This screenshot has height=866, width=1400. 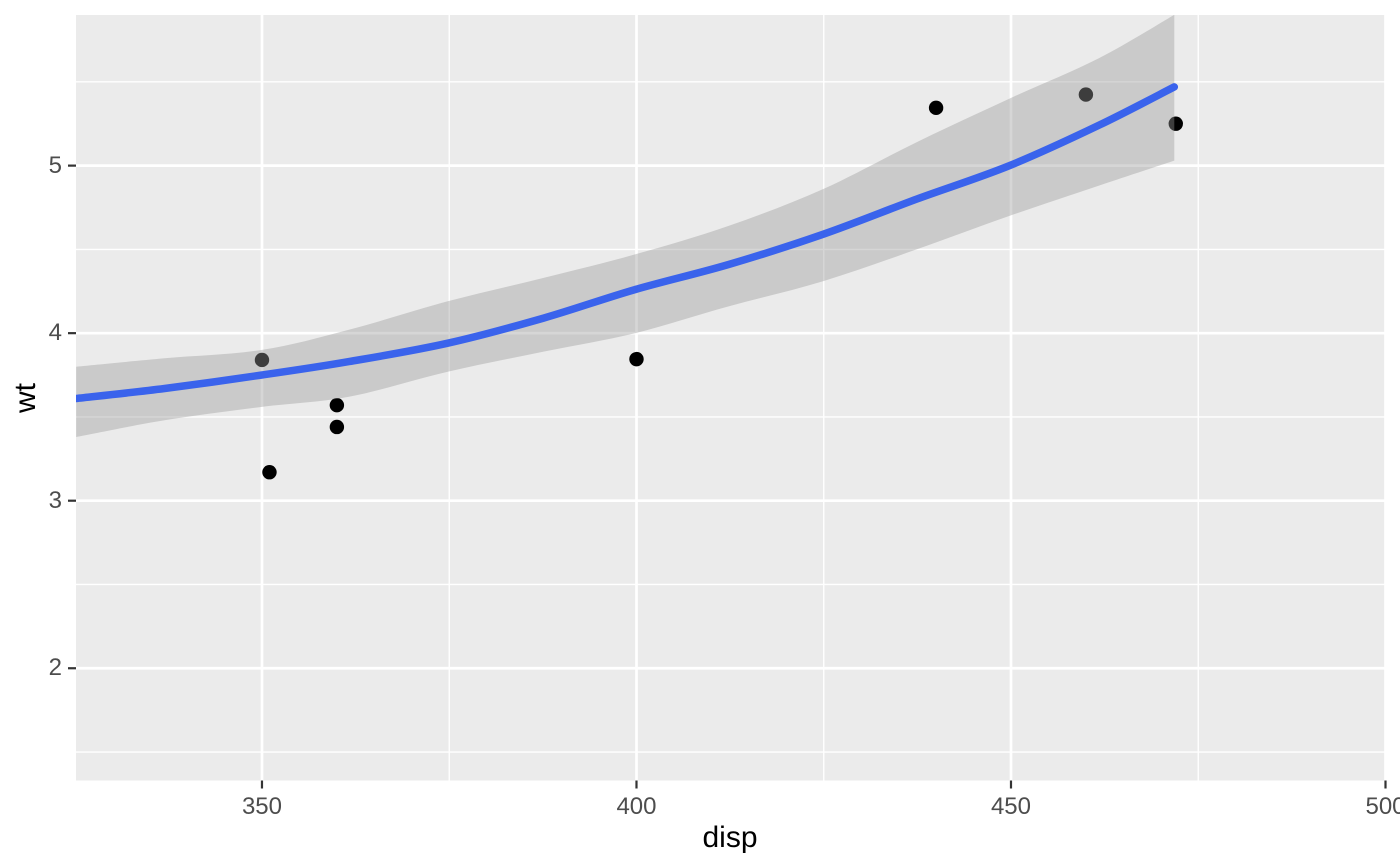 I want to click on x-axis-title: disp, so click(x=730, y=837).